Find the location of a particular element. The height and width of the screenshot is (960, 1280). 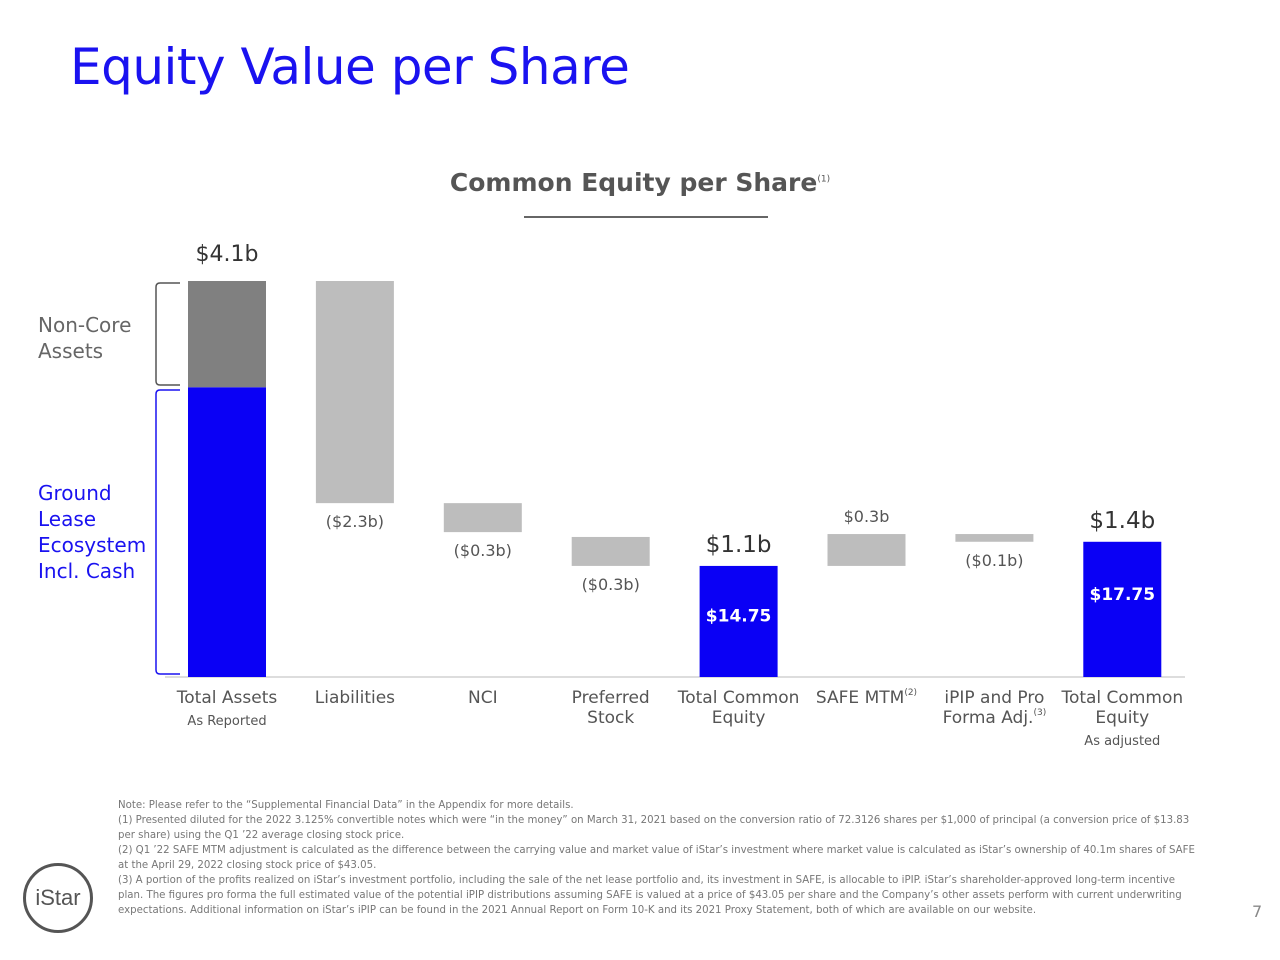

non-core-label-line: Assets is located at coordinates (71, 351).